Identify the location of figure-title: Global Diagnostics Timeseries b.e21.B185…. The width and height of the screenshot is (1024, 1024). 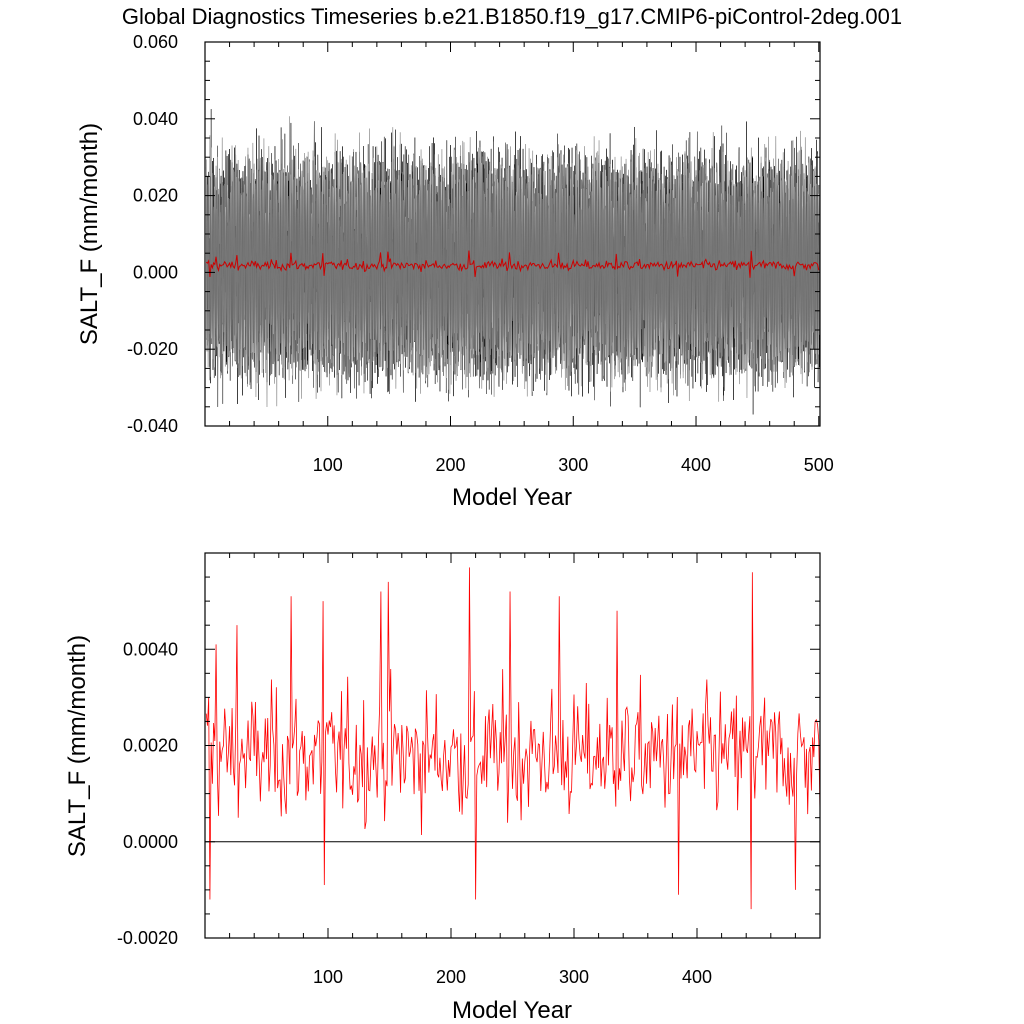
(512, 16).